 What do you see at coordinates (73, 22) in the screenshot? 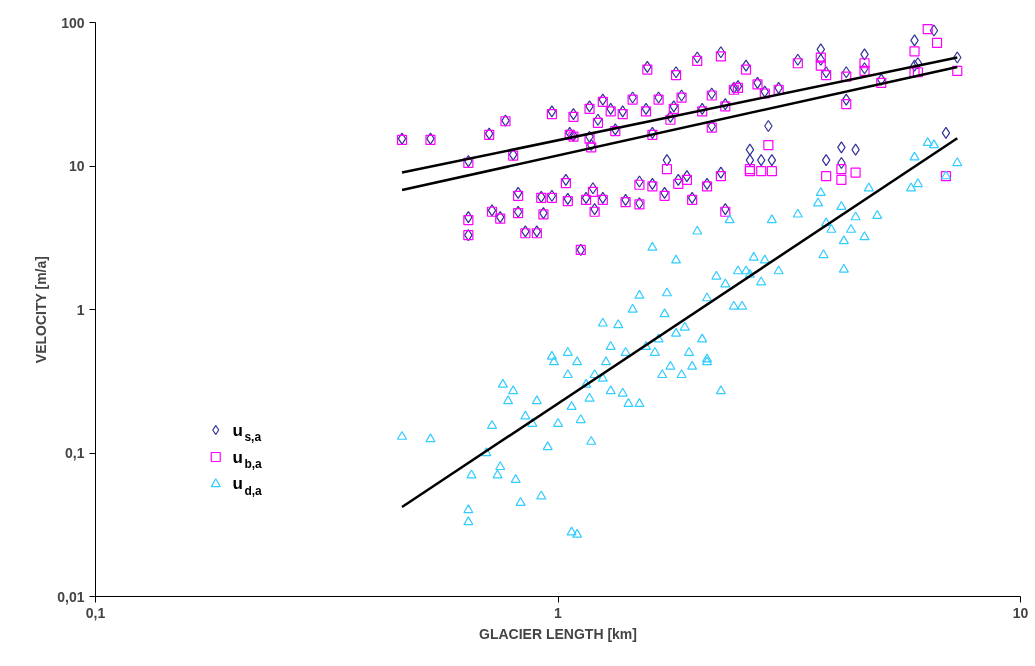
I see `y-tick-label: 100` at bounding box center [73, 22].